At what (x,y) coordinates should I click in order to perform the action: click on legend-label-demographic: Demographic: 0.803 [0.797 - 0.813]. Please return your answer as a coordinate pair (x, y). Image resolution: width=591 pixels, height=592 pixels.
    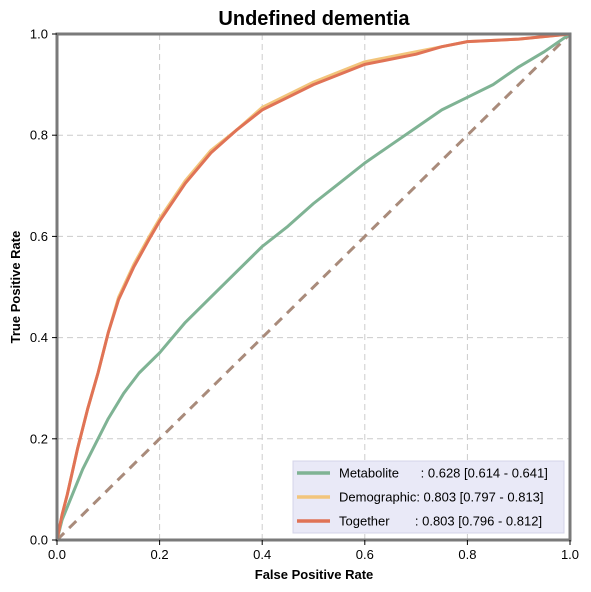
    Looking at the image, I should click on (441, 497).